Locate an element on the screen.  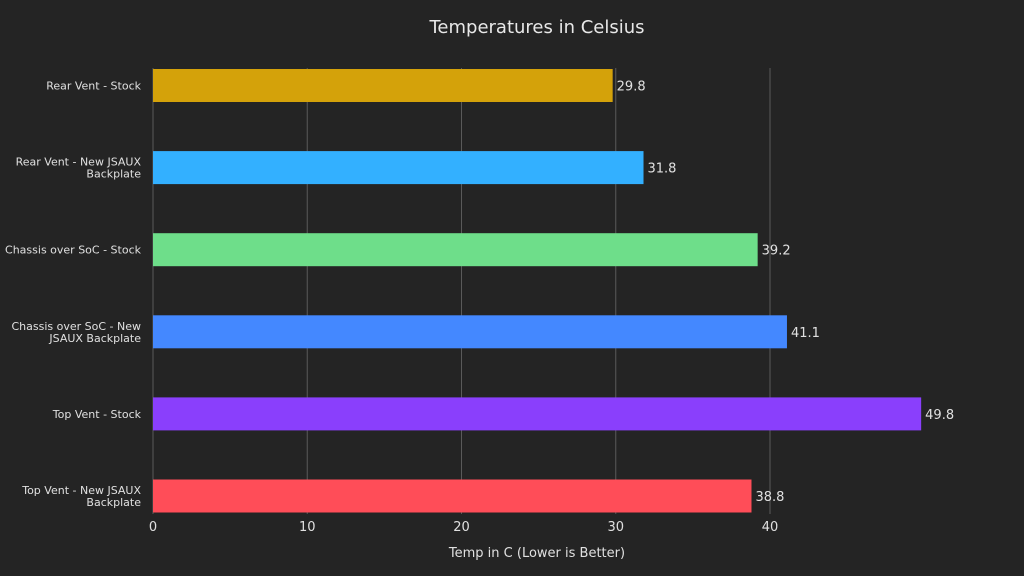
x-tick-labels: 0 10 20 30 40 is located at coordinates (463, 527).